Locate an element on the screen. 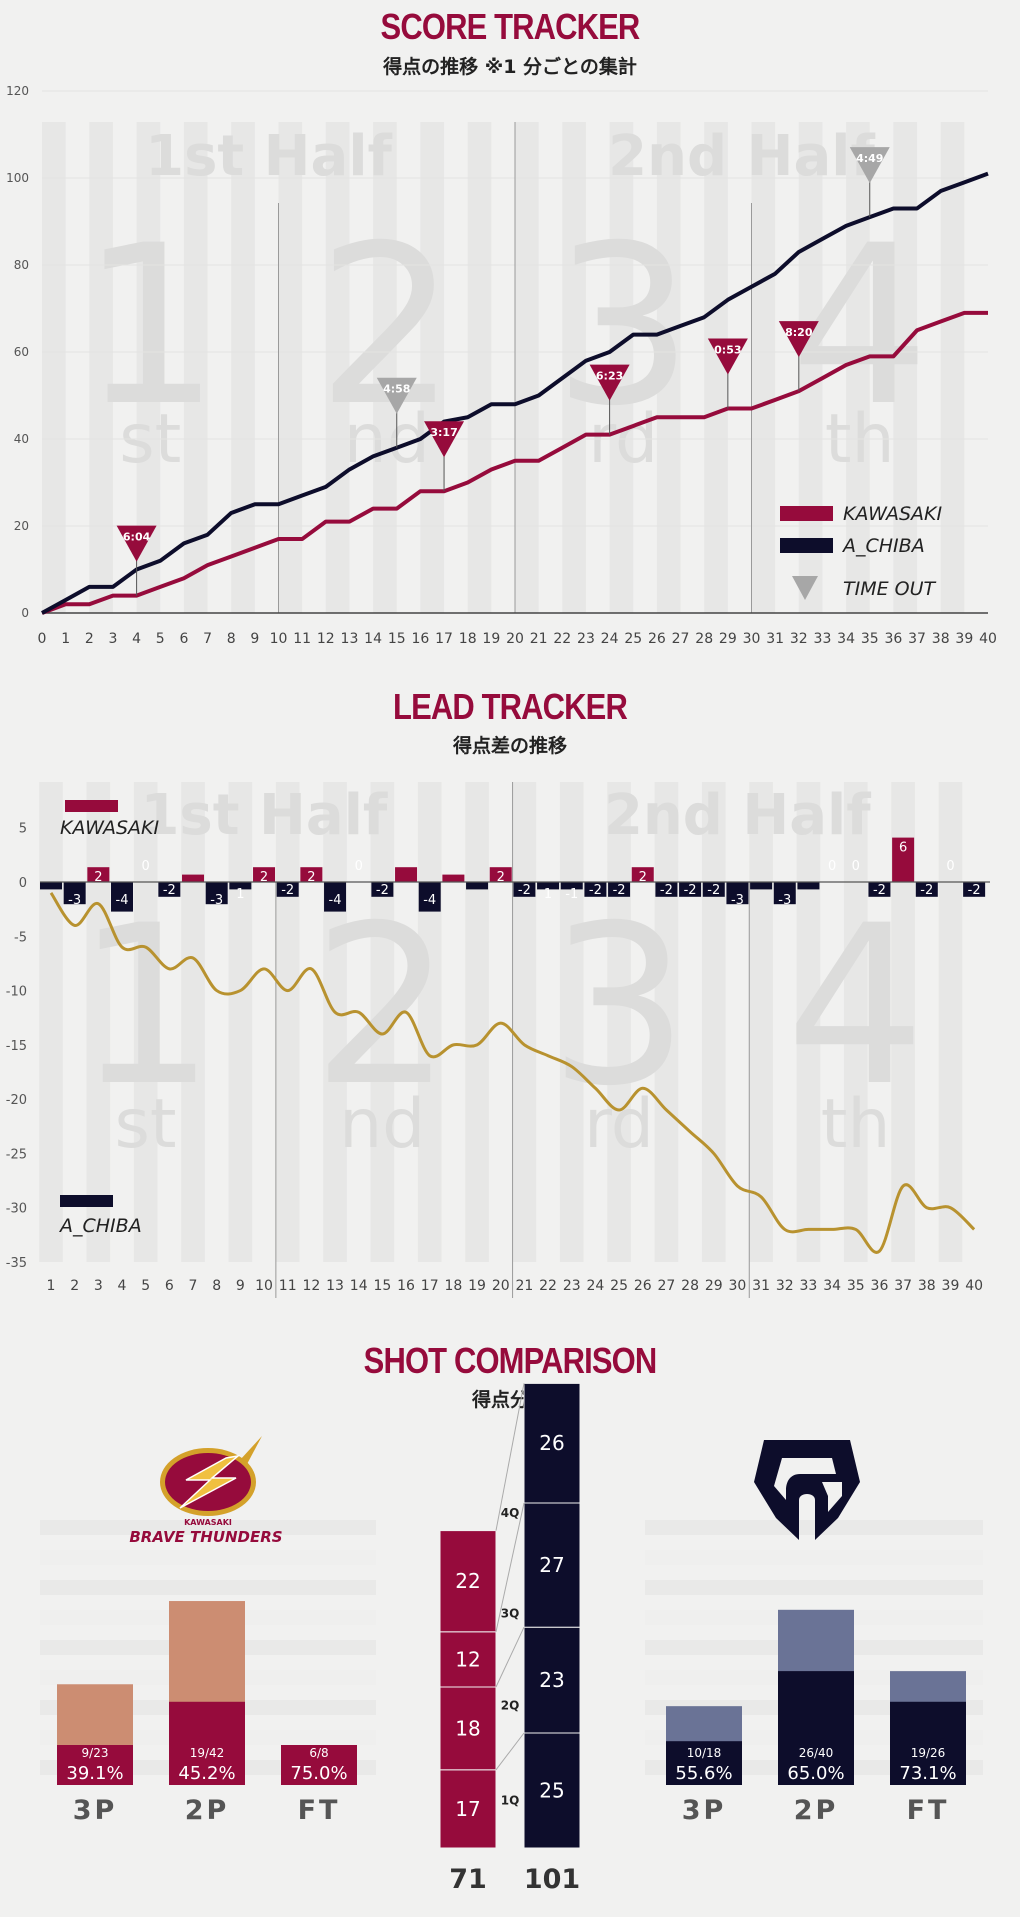 Image resolution: width=1020 pixels, height=1917 pixels. y-tick-label: 100 is located at coordinates (17, 178).